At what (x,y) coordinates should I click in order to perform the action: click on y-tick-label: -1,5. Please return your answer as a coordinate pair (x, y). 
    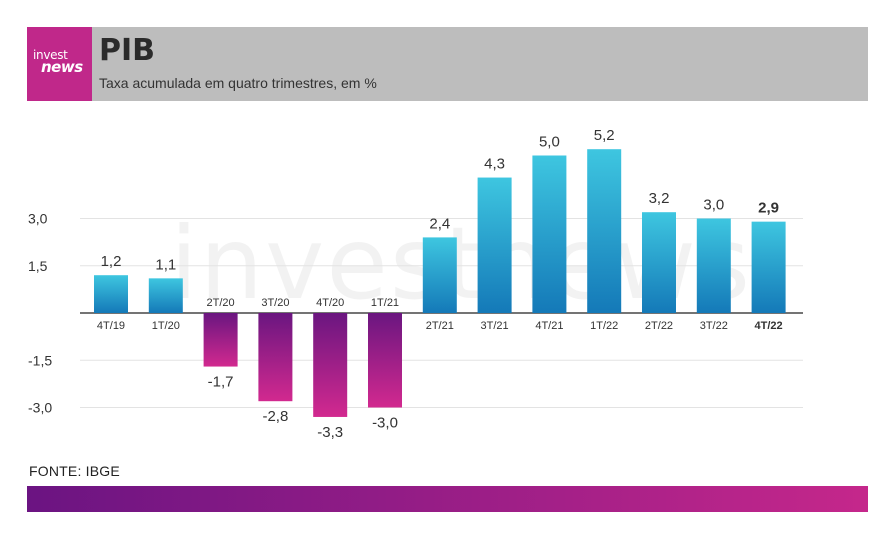
    Looking at the image, I should click on (40, 360).